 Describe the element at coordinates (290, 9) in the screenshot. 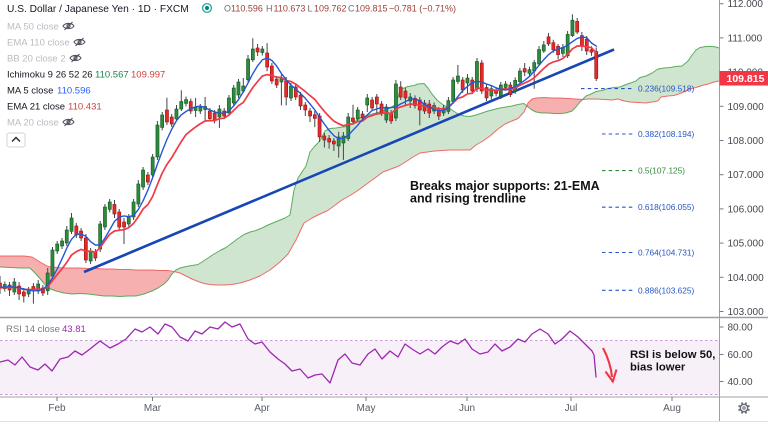

I see `svg-text: 110.673` at that location.